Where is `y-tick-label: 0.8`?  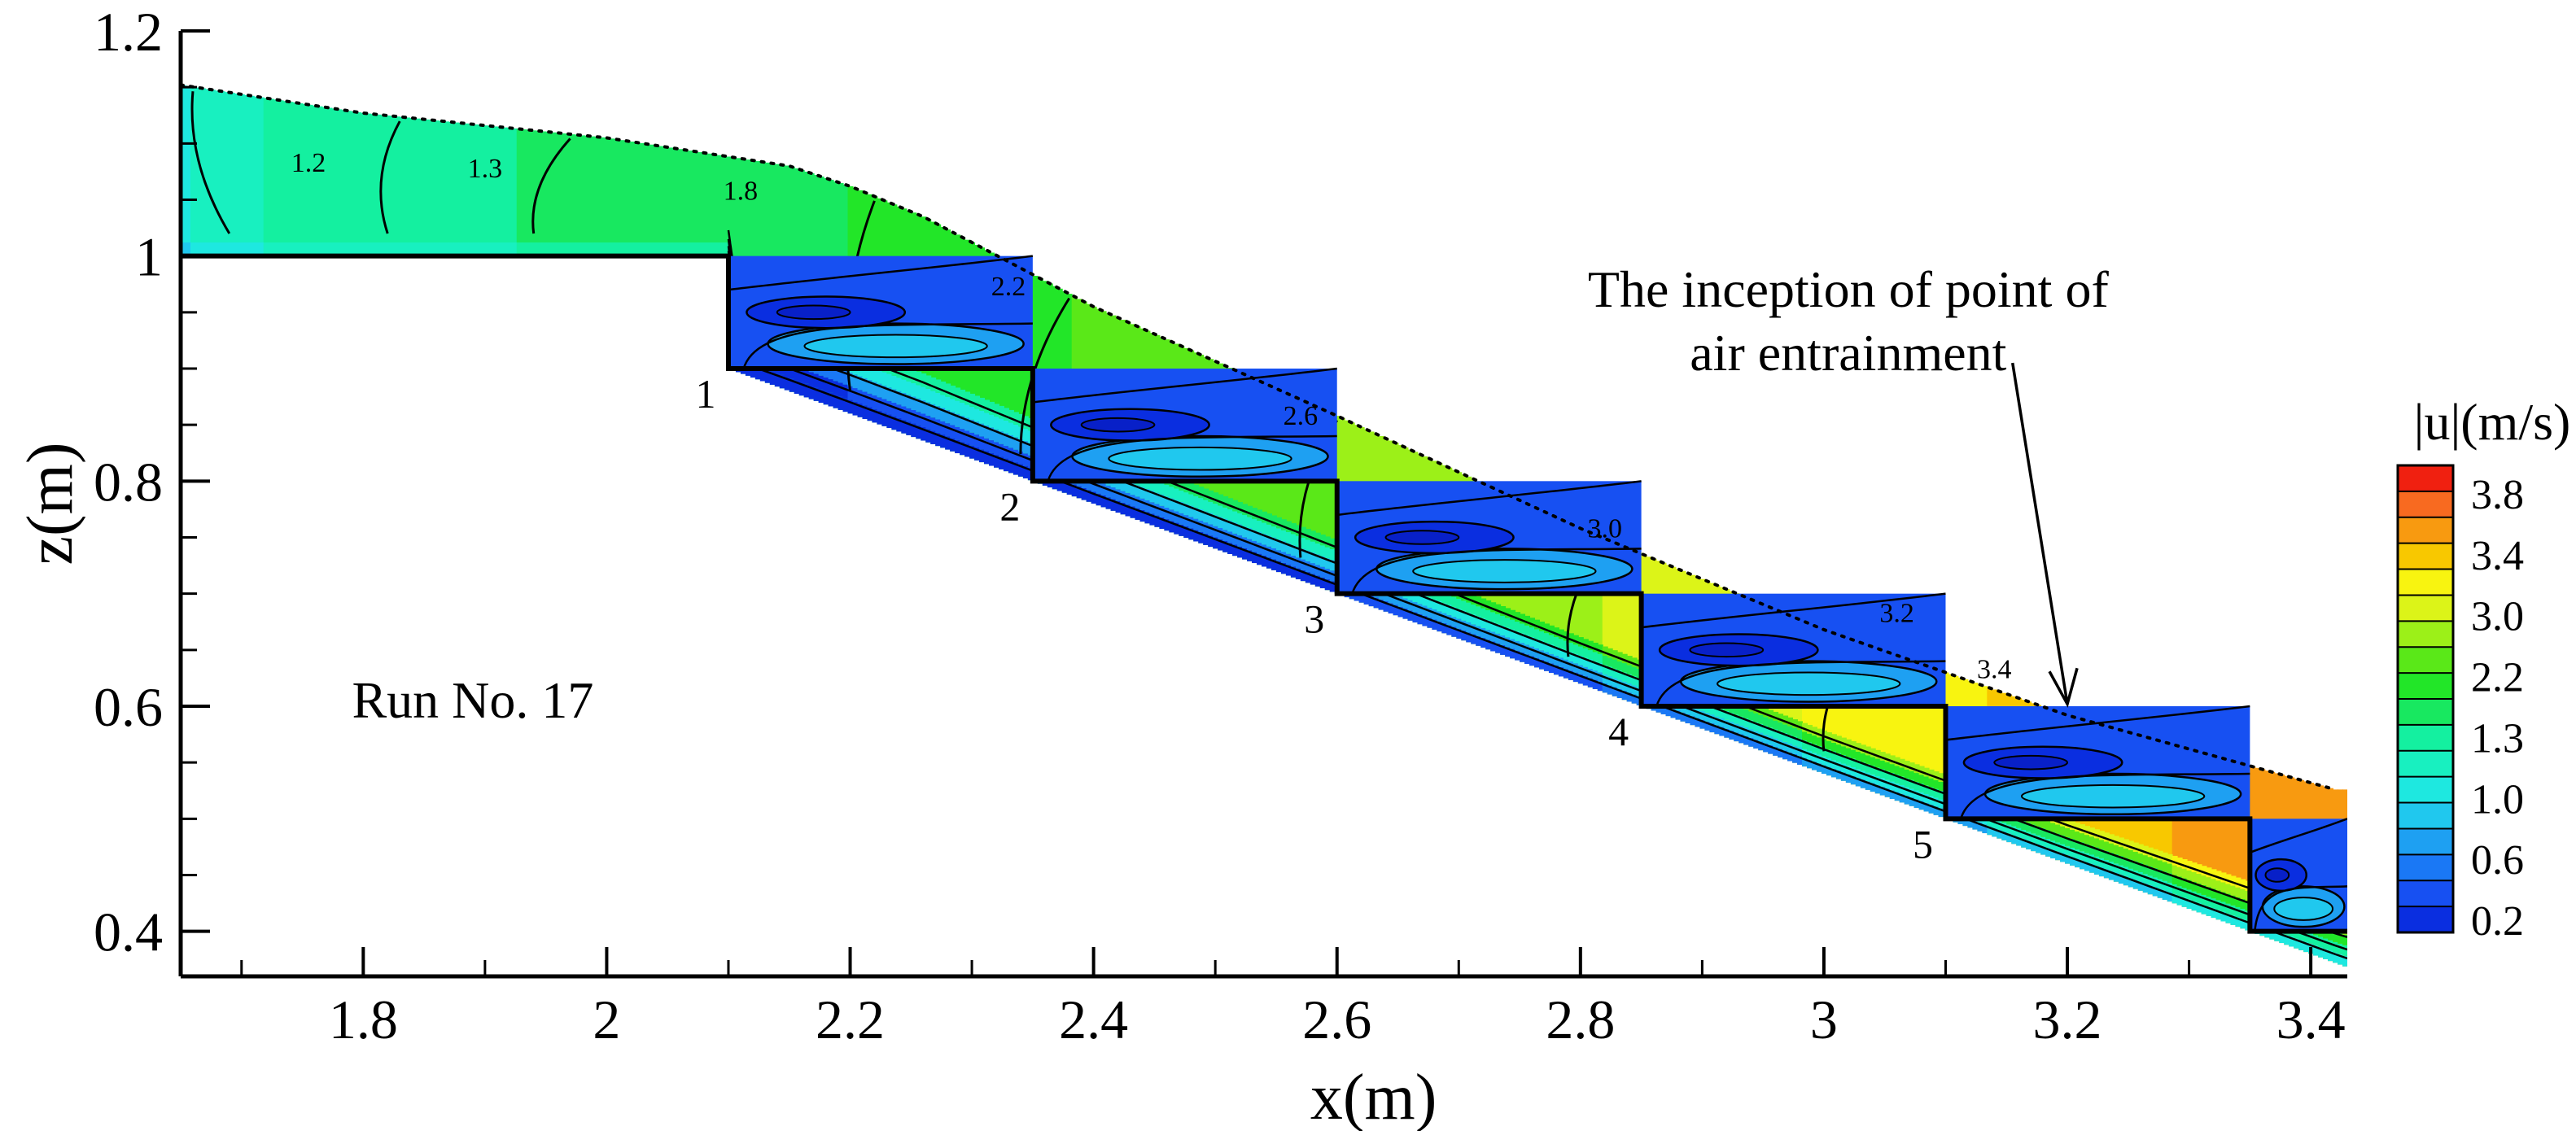
y-tick-label: 0.8 is located at coordinates (128, 482).